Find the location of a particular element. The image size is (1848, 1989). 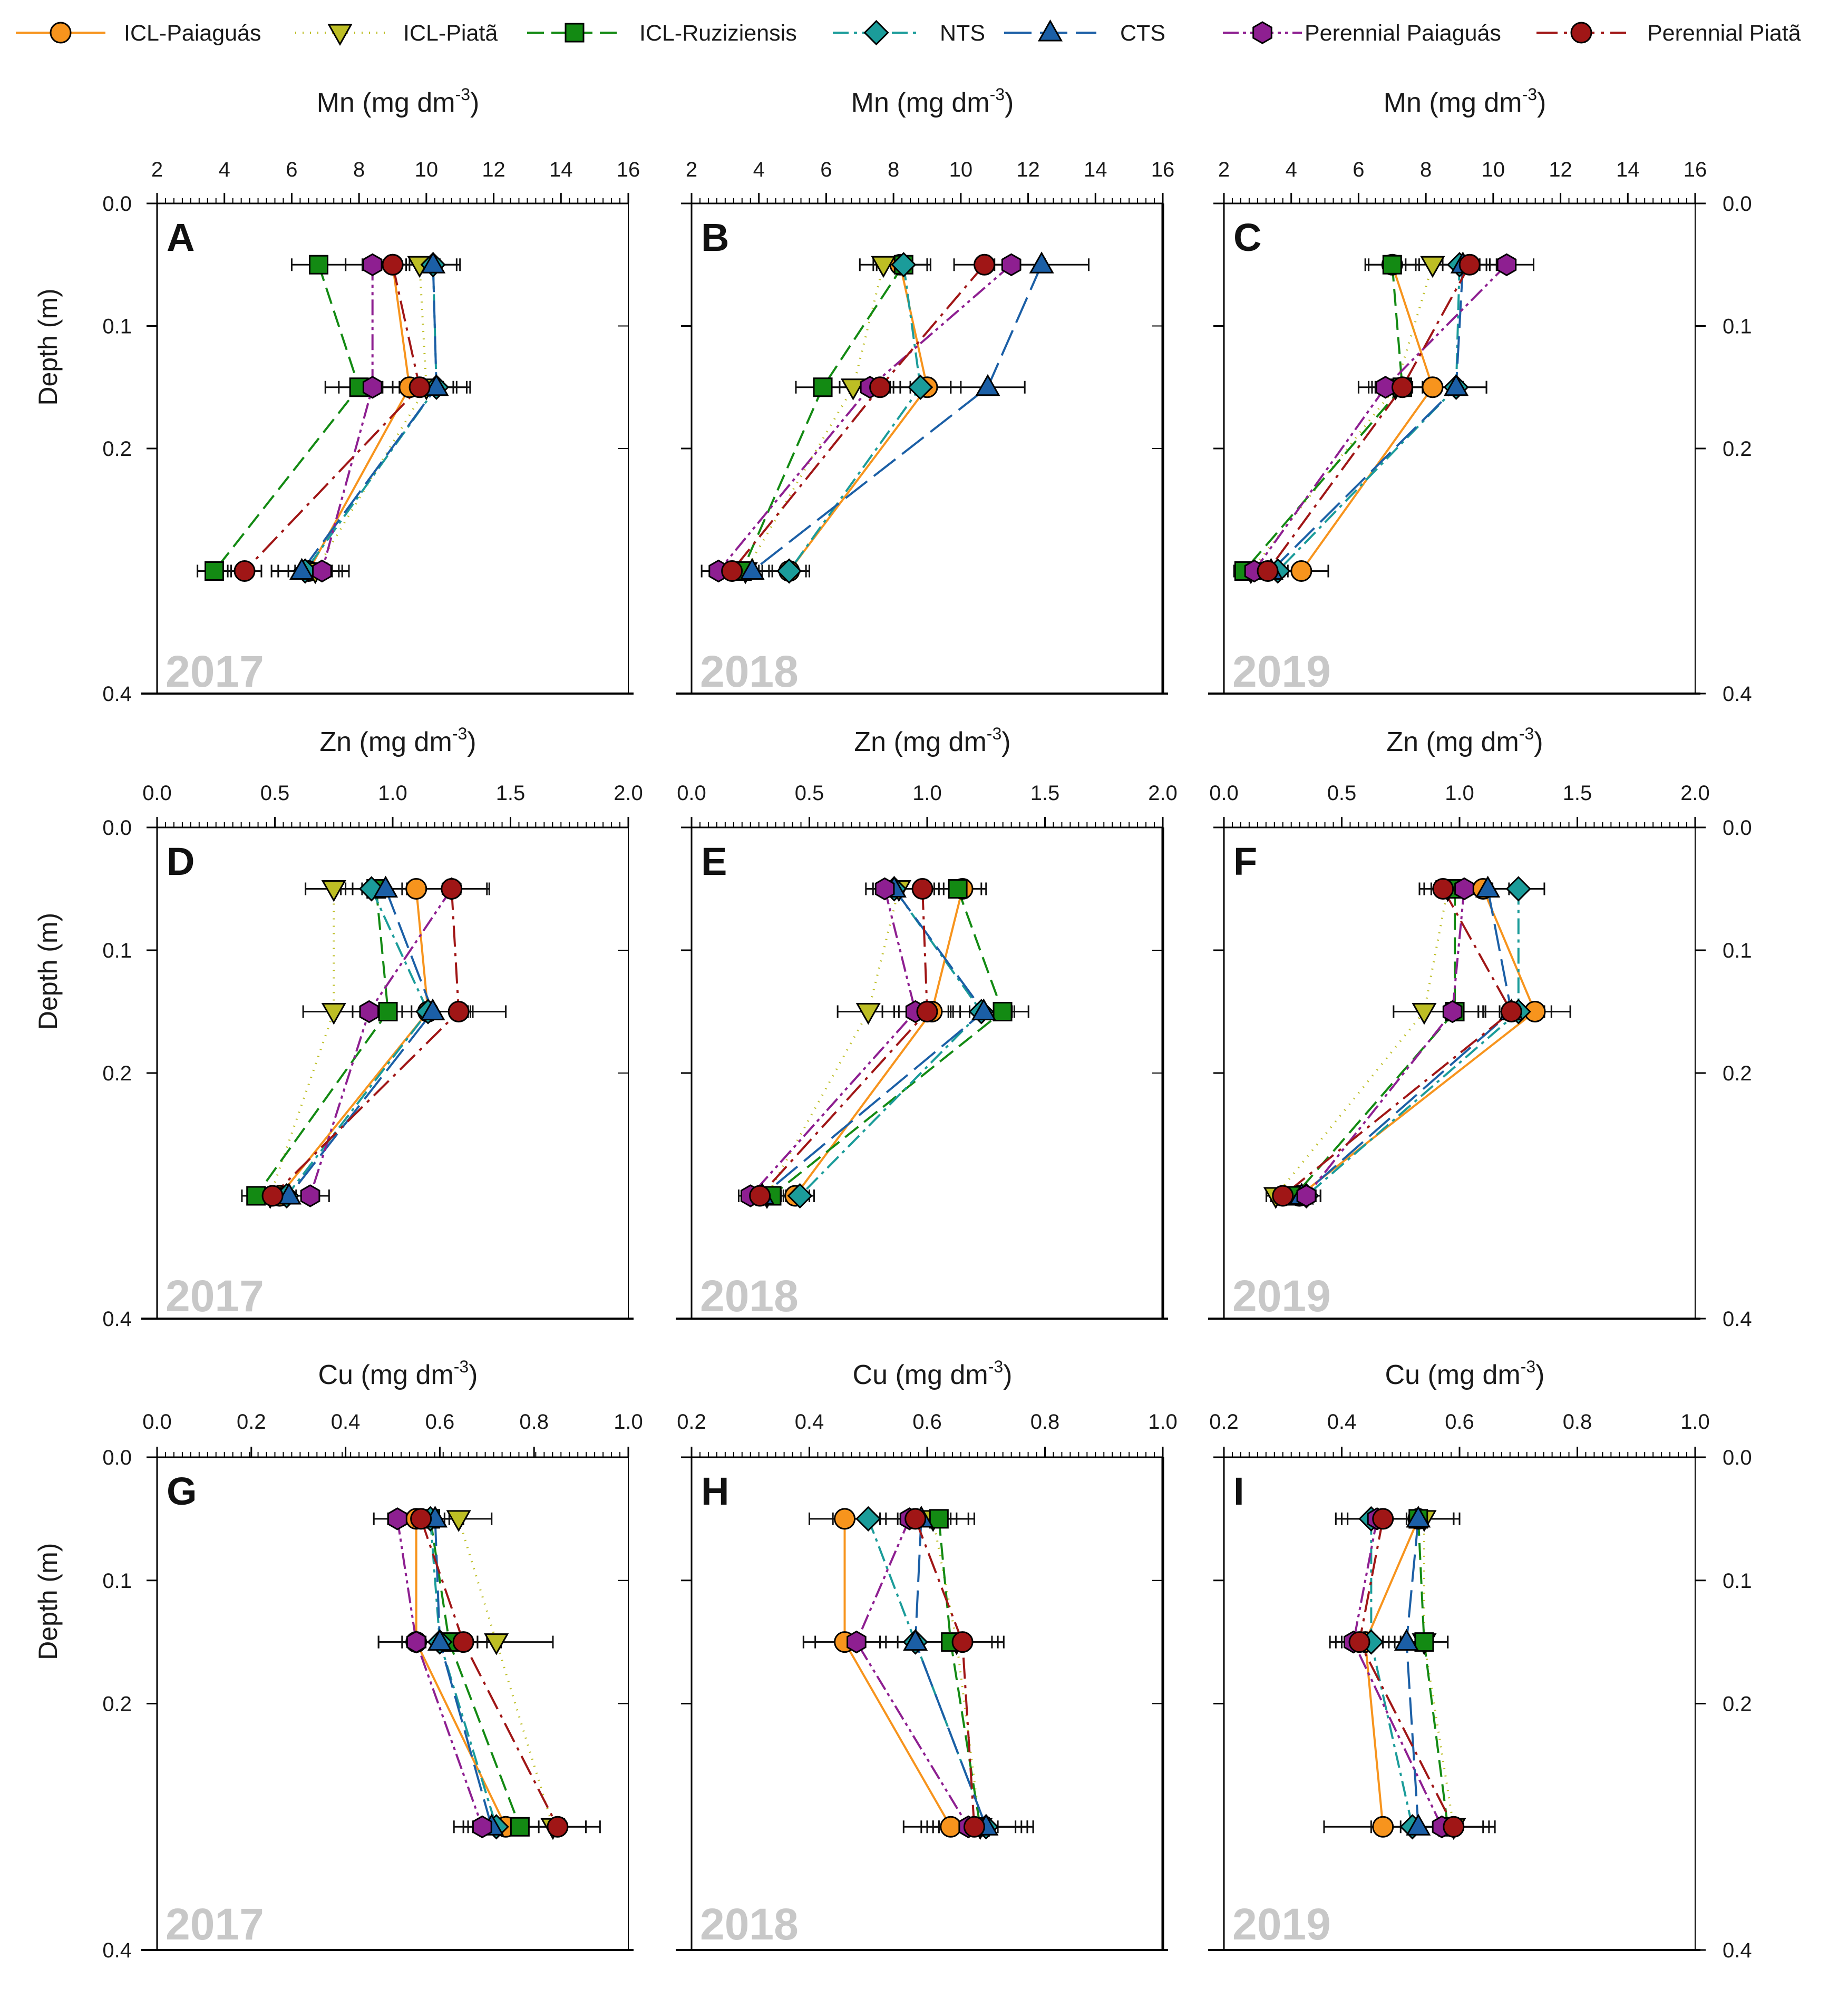

y-tick-label: 0.2 is located at coordinates (117, 449).